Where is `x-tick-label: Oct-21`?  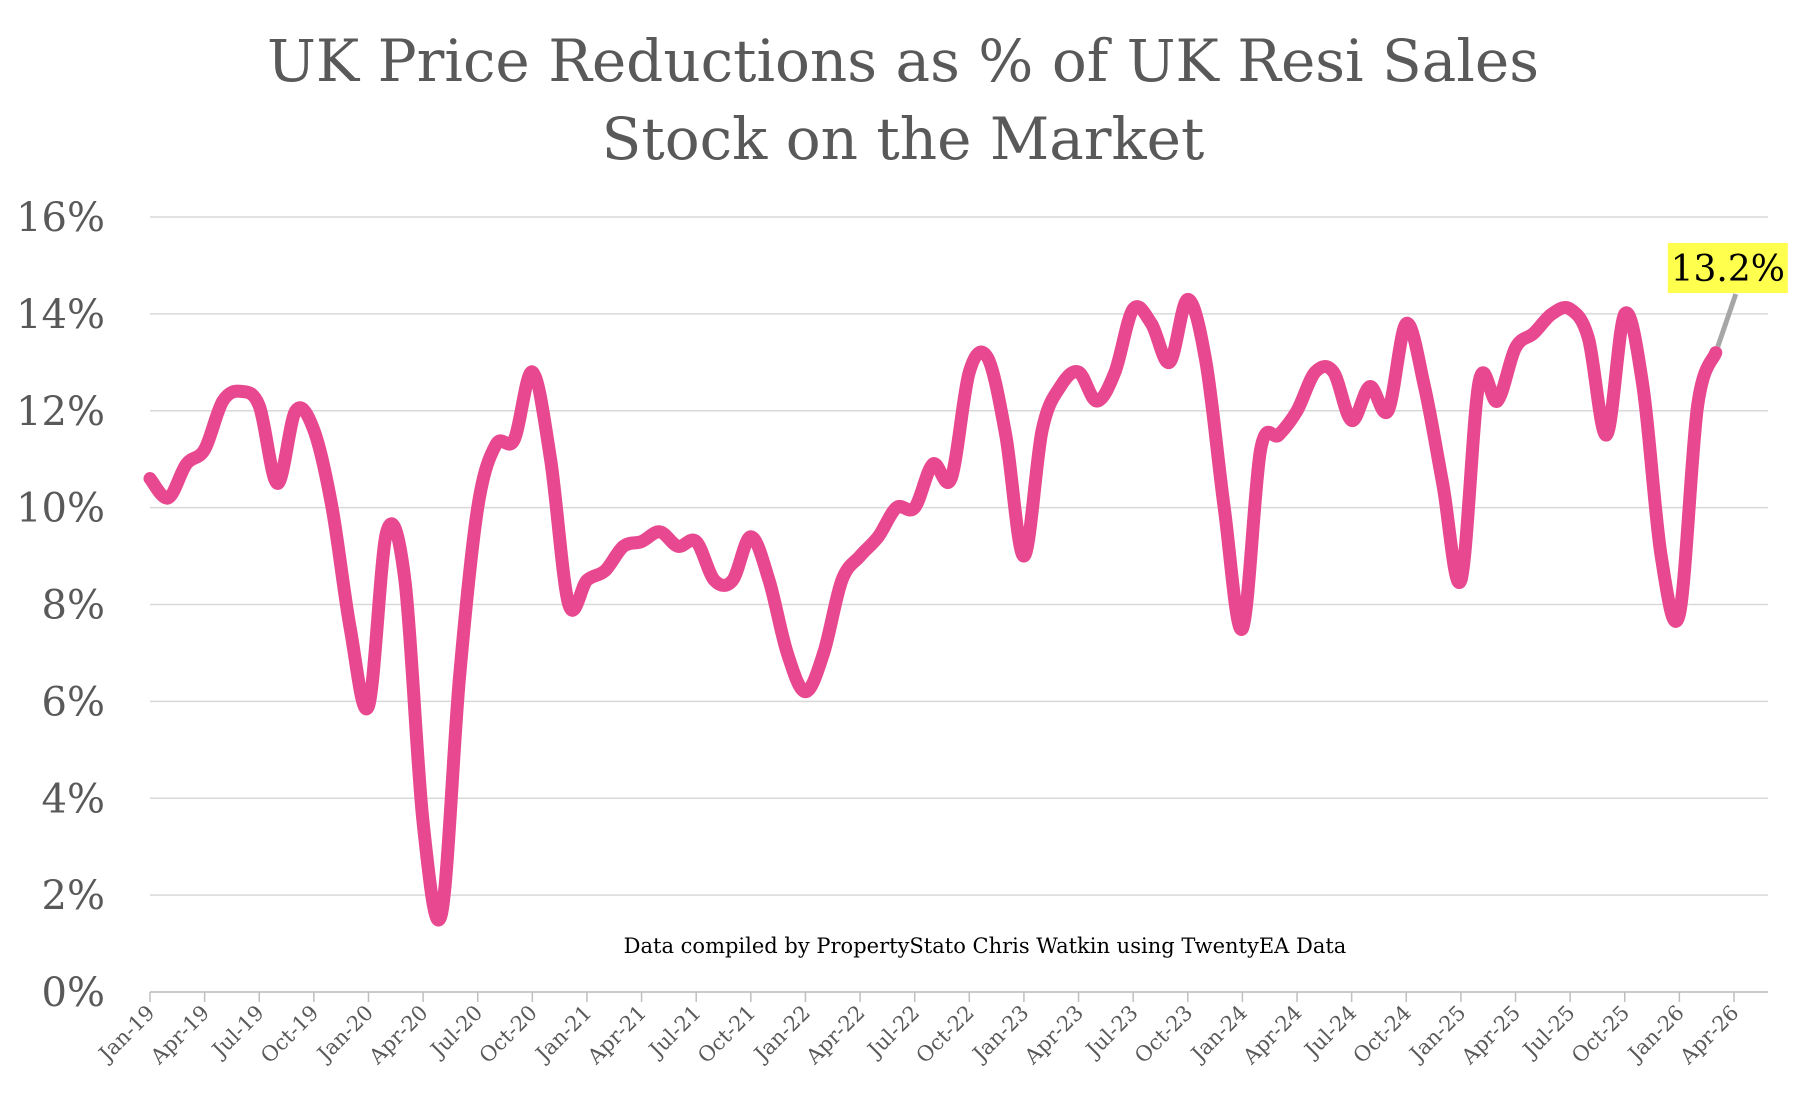
x-tick-label: Oct-21 is located at coordinates (726, 1034).